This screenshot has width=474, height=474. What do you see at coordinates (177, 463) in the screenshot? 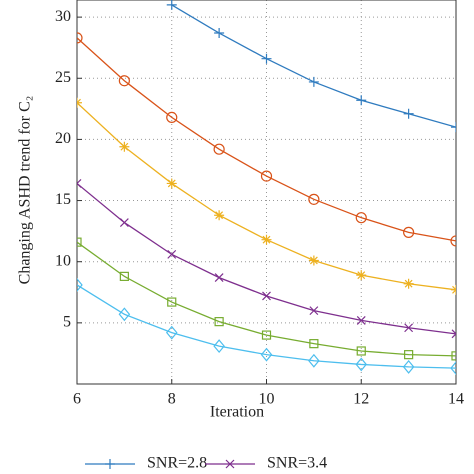
I see `legend-label: SNR=2.8` at bounding box center [177, 463].